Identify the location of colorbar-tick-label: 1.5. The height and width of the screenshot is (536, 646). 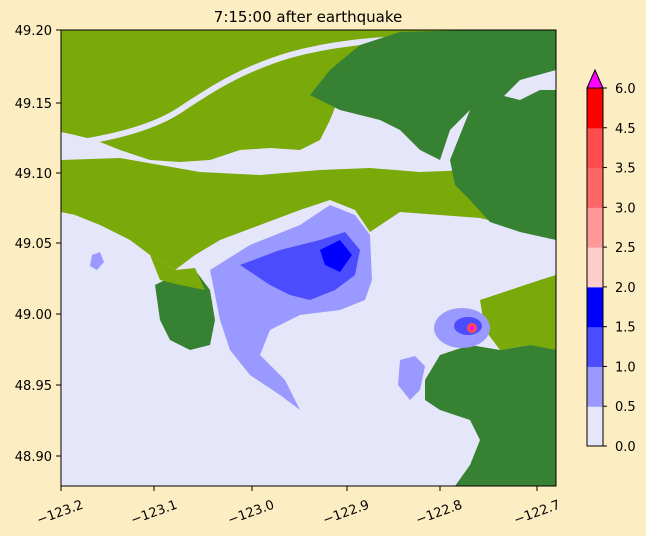
(625, 328).